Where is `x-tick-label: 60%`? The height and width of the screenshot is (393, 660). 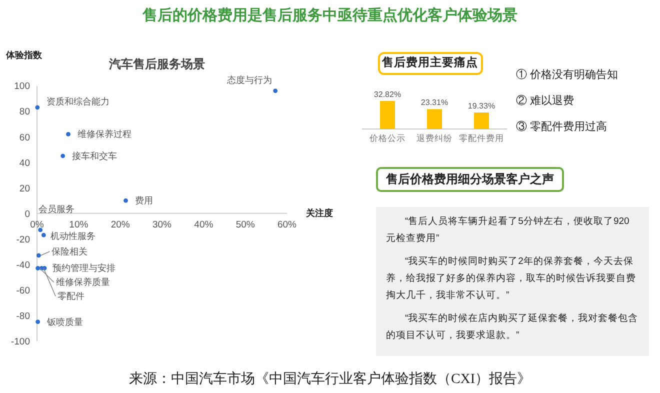 x-tick-label: 60% is located at coordinates (287, 224).